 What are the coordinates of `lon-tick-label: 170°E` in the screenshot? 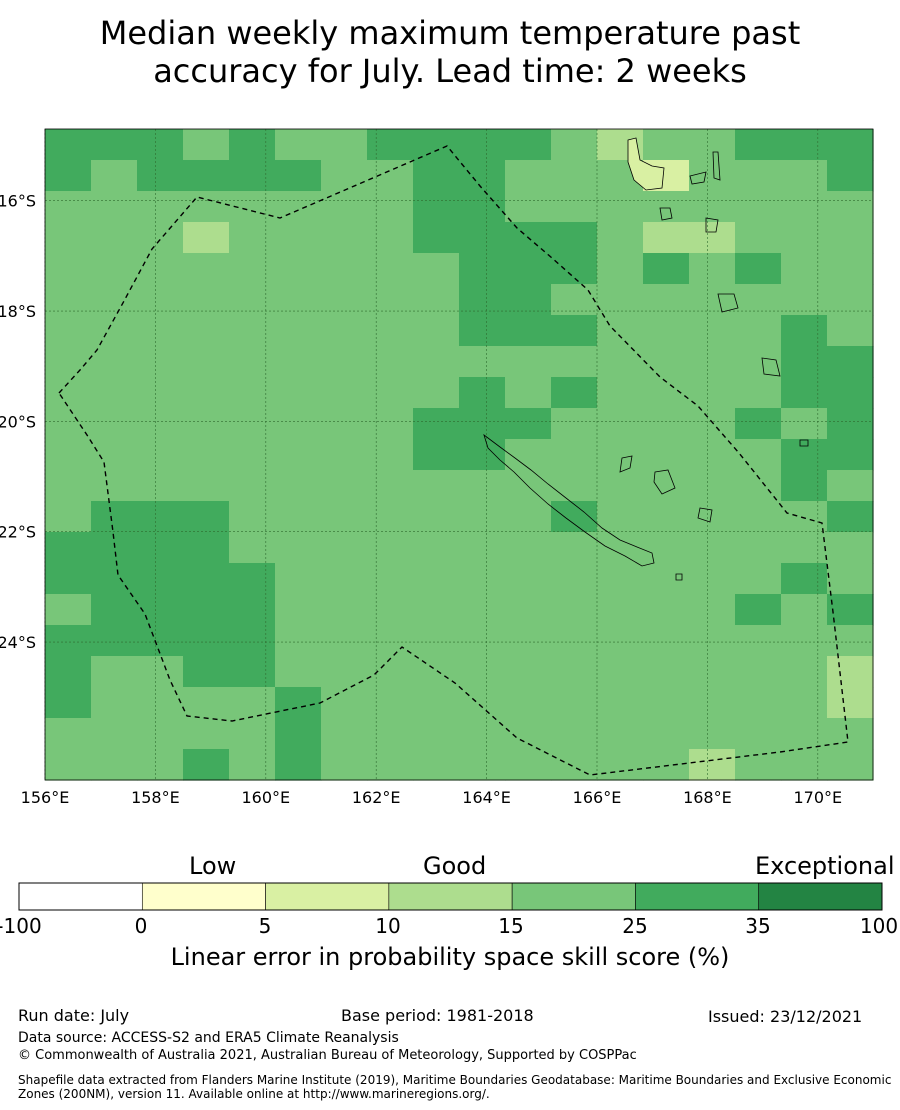 It's located at (817, 797).